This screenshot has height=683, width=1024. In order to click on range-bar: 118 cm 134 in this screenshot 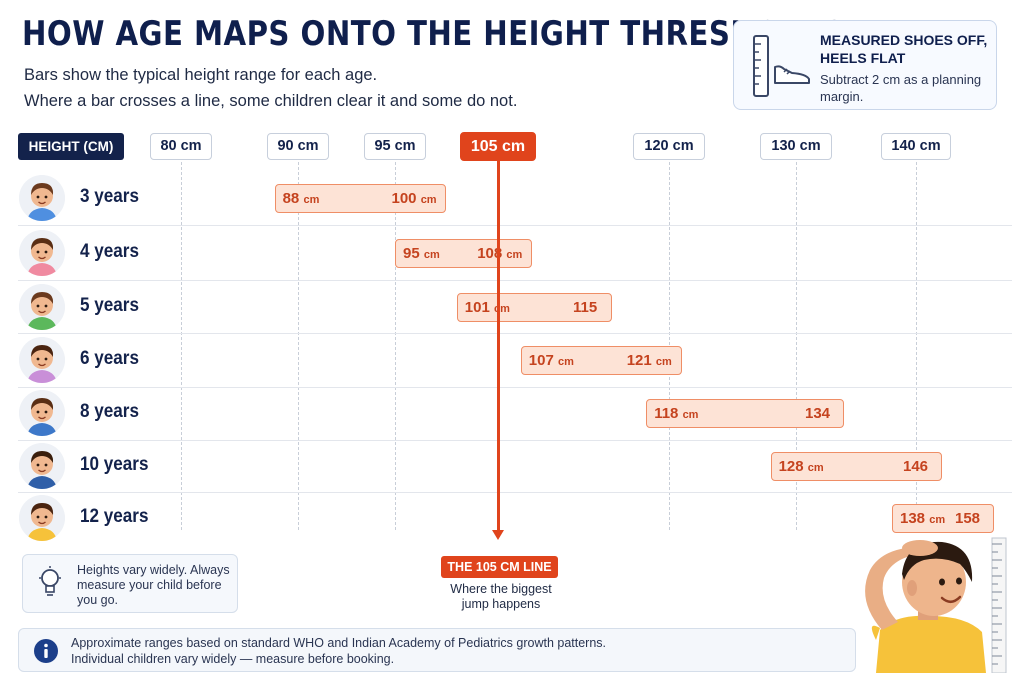, I will do `click(745, 413)`.